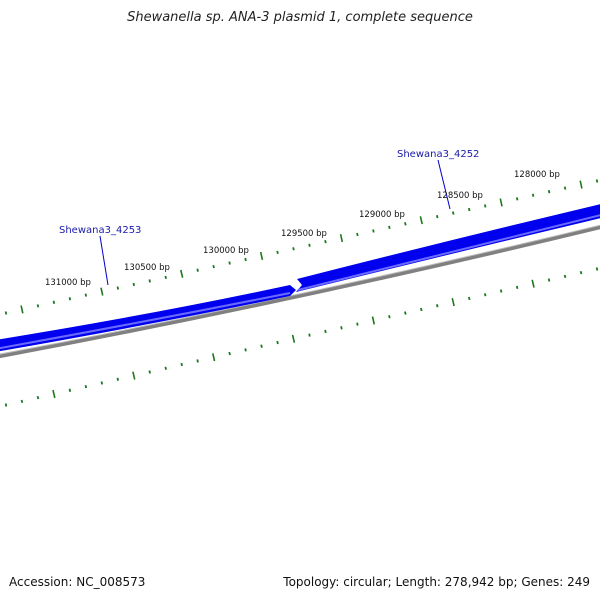 The image size is (600, 600). What do you see at coordinates (68, 283) in the screenshot?
I see `tick-label-131000: 131000 bp` at bounding box center [68, 283].